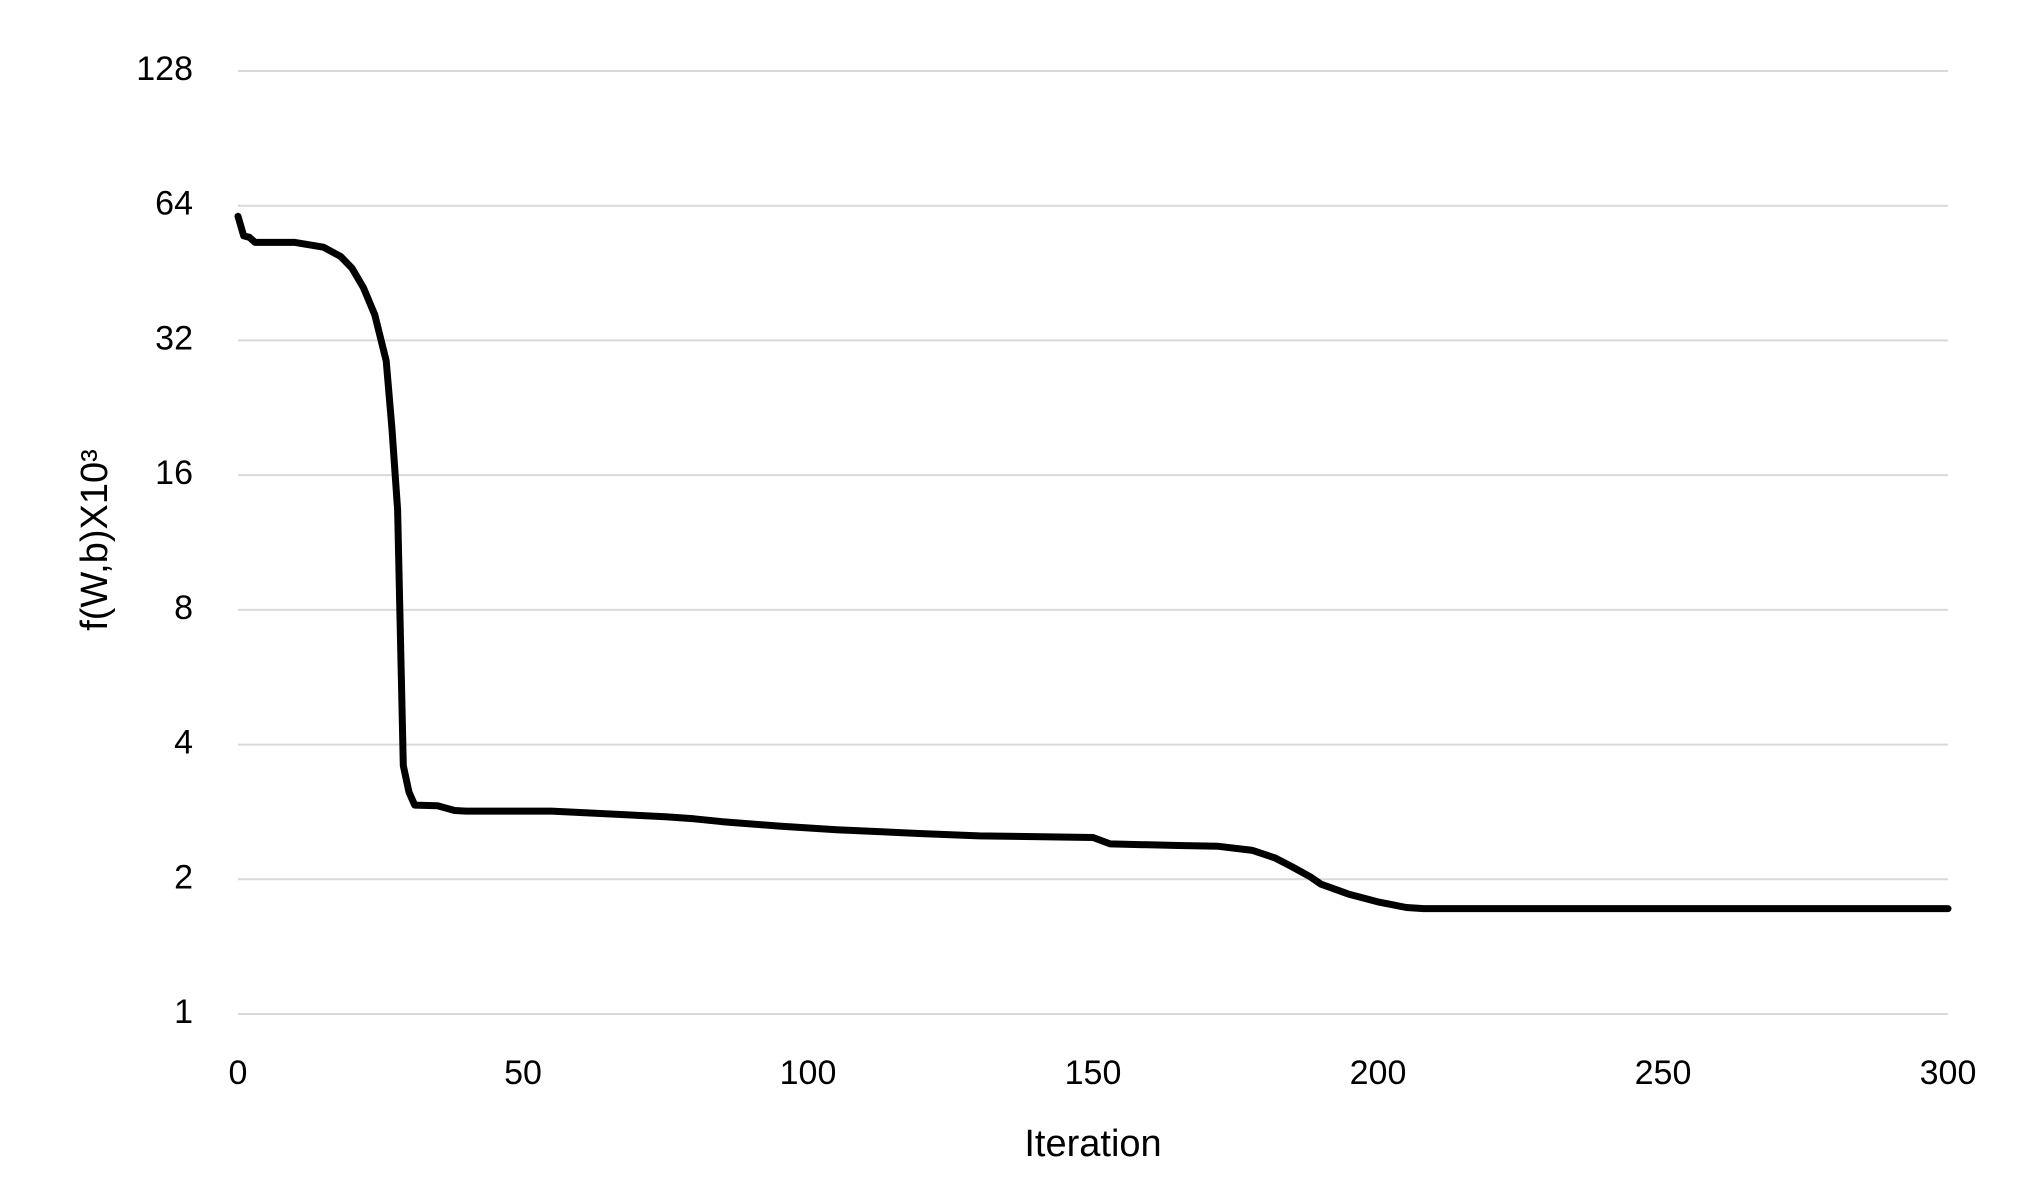 The width and height of the screenshot is (2021, 1197). What do you see at coordinates (1663, 1073) in the screenshot?
I see `x-tick-label: 250` at bounding box center [1663, 1073].